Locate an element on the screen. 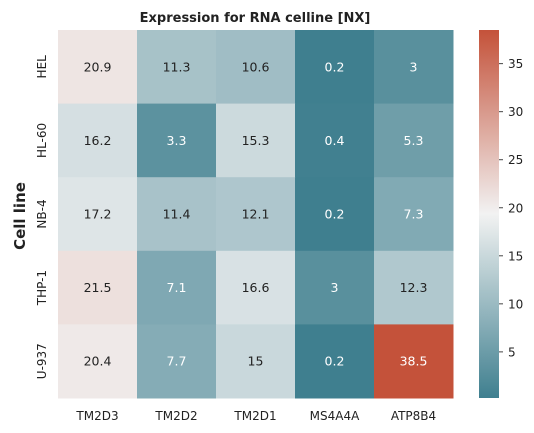 This screenshot has width=534, height=433. cell-value-label: 11.4 is located at coordinates (177, 214).